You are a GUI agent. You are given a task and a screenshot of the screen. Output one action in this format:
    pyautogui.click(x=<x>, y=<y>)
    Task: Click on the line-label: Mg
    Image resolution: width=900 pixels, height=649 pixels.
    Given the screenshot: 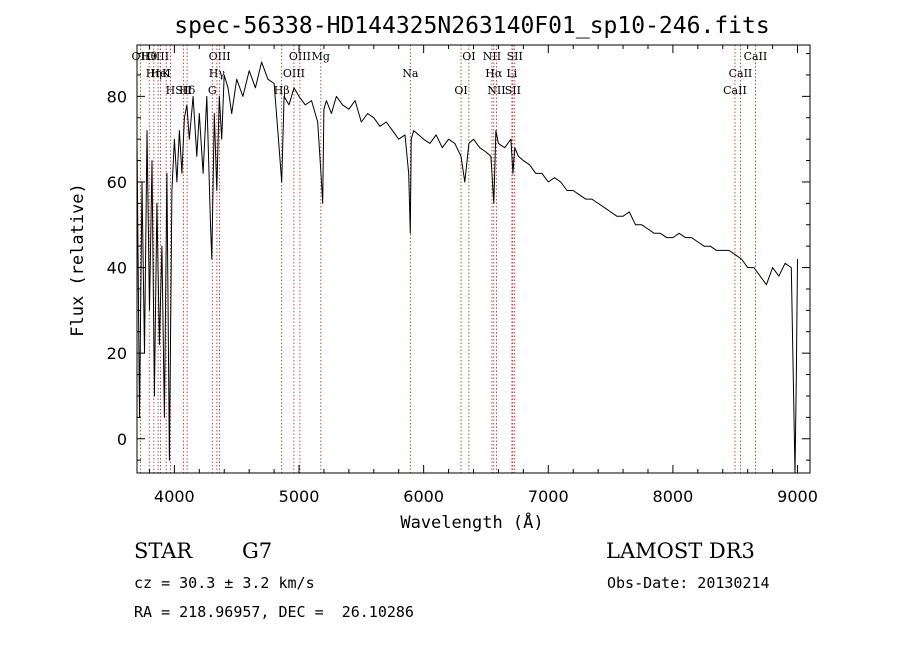 What is the action you would take?
    pyautogui.click(x=321, y=56)
    